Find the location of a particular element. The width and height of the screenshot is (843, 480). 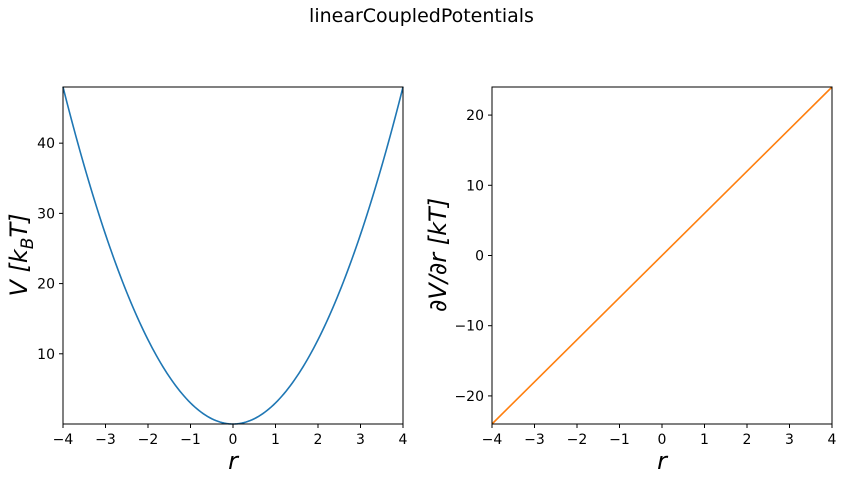

derivative-x-tick-label: 2 is located at coordinates (747, 440).